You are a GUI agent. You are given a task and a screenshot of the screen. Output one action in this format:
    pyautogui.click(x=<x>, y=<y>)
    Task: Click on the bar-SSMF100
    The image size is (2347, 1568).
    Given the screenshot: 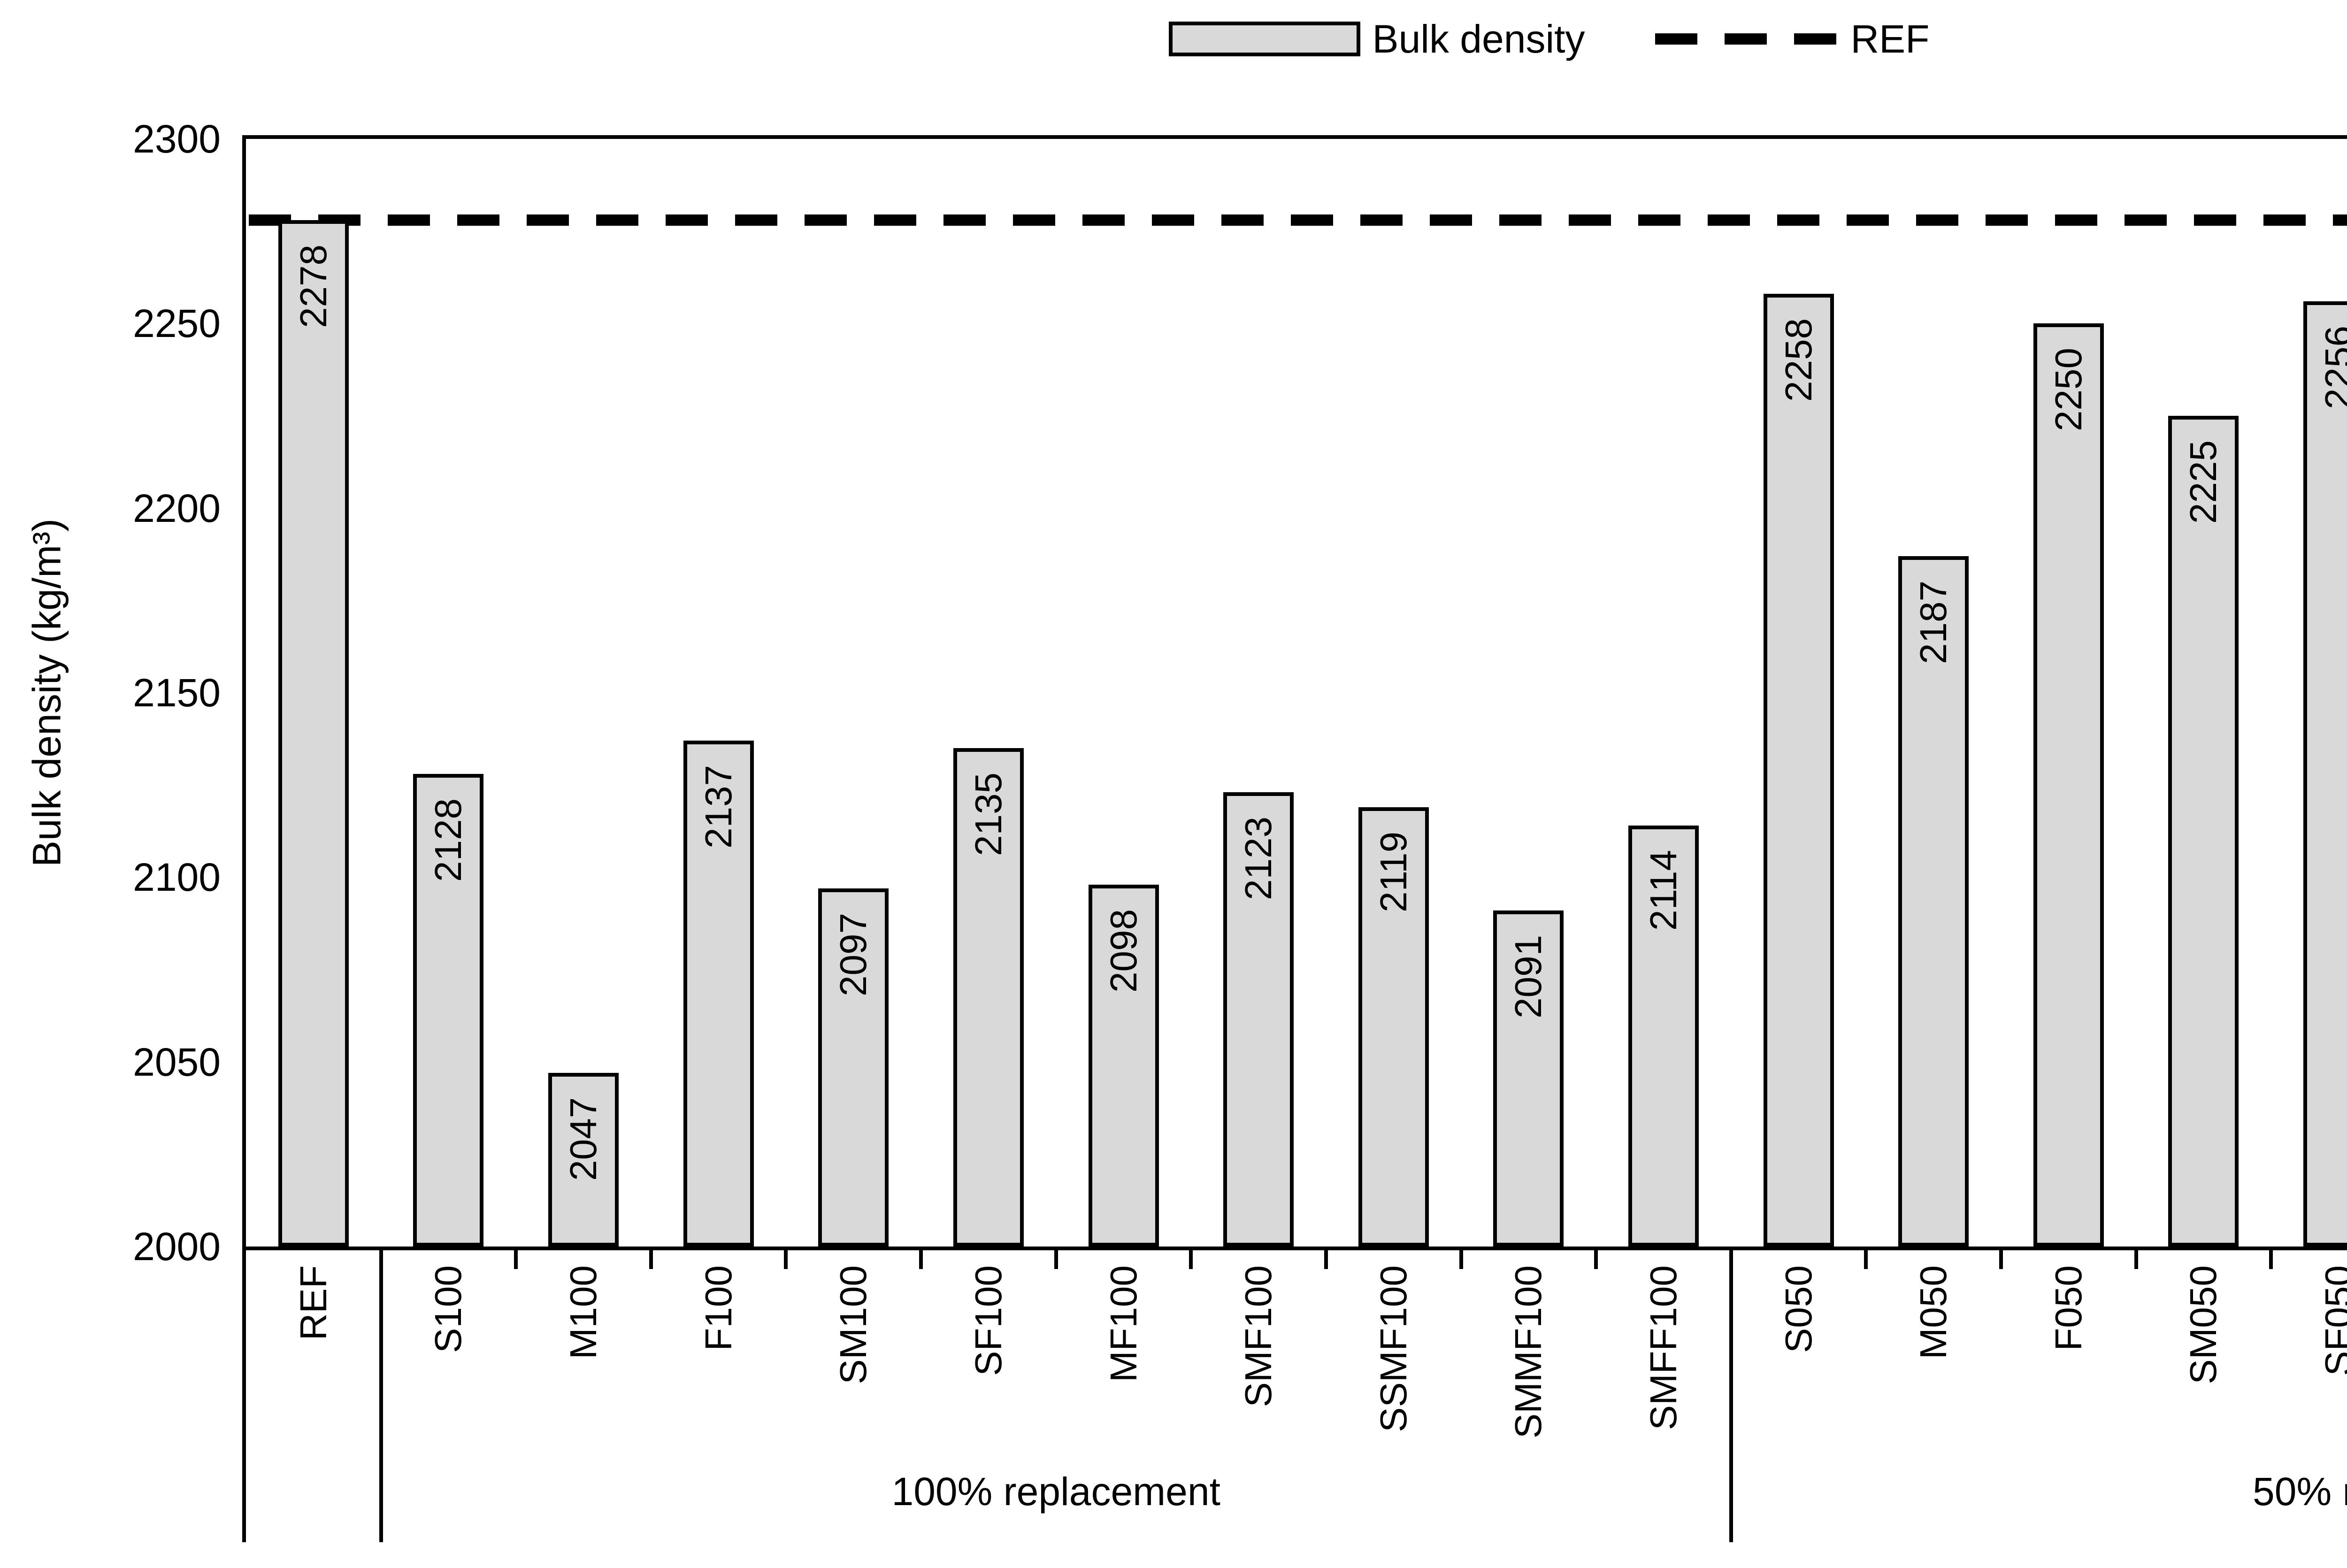 What is the action you would take?
    pyautogui.click(x=1393, y=1027)
    